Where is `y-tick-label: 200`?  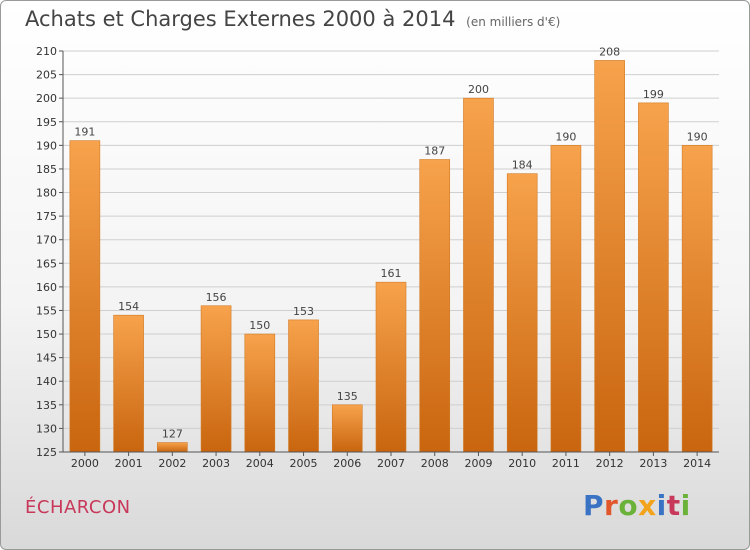 y-tick-label: 200 is located at coordinates (46, 98).